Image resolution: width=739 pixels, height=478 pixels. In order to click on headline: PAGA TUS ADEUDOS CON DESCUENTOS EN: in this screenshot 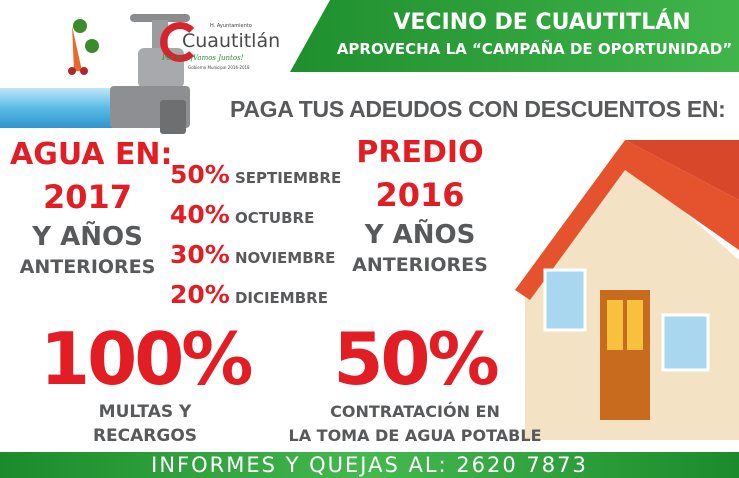, I will do `click(478, 109)`.